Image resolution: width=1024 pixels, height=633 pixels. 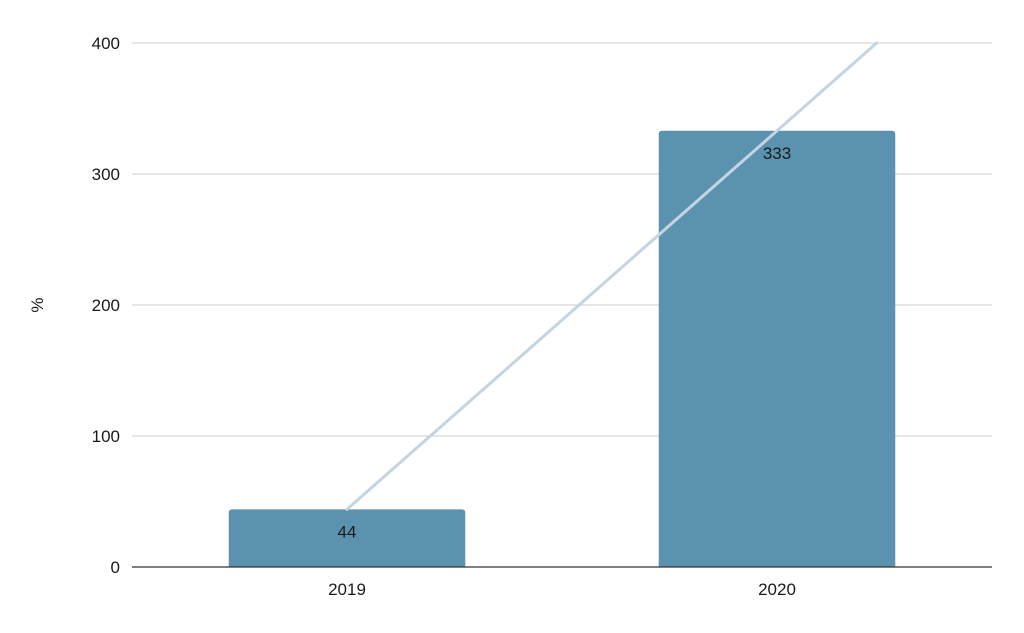 I want to click on y-tick-label: 0, so click(x=115, y=567).